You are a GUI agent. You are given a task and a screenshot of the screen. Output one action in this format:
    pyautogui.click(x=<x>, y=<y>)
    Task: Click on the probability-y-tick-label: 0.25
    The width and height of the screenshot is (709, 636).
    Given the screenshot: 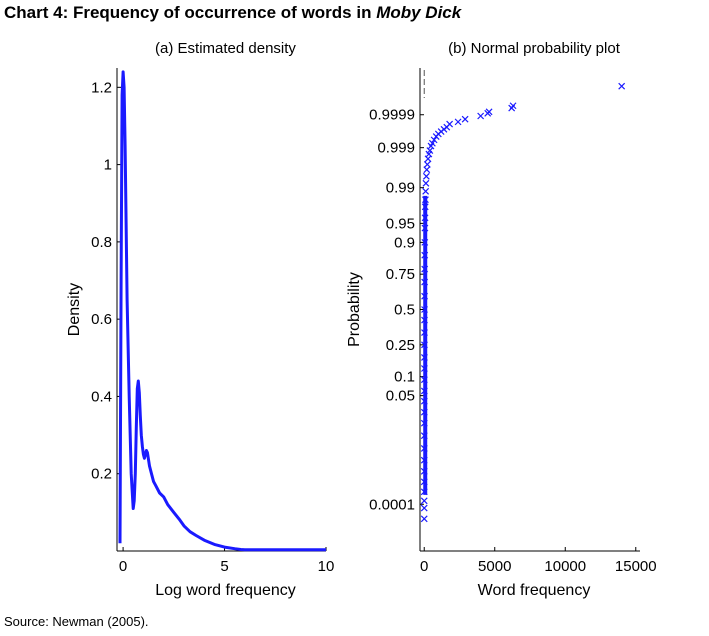 What is the action you would take?
    pyautogui.click(x=400, y=345)
    